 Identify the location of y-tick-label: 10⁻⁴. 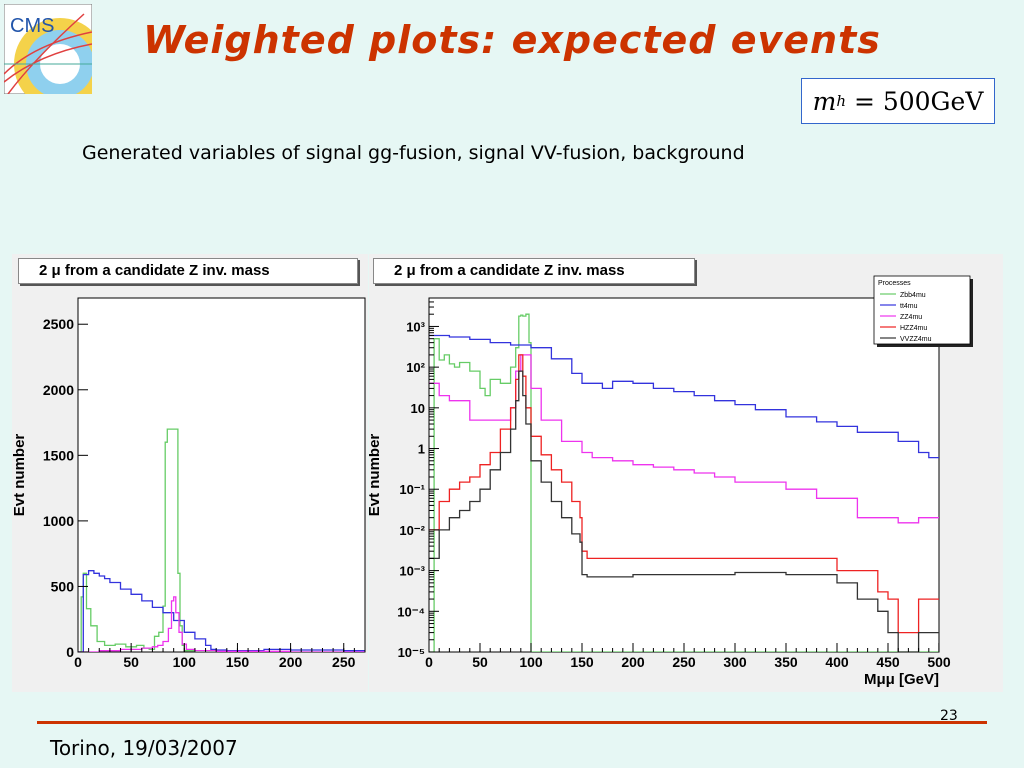
(411, 611).